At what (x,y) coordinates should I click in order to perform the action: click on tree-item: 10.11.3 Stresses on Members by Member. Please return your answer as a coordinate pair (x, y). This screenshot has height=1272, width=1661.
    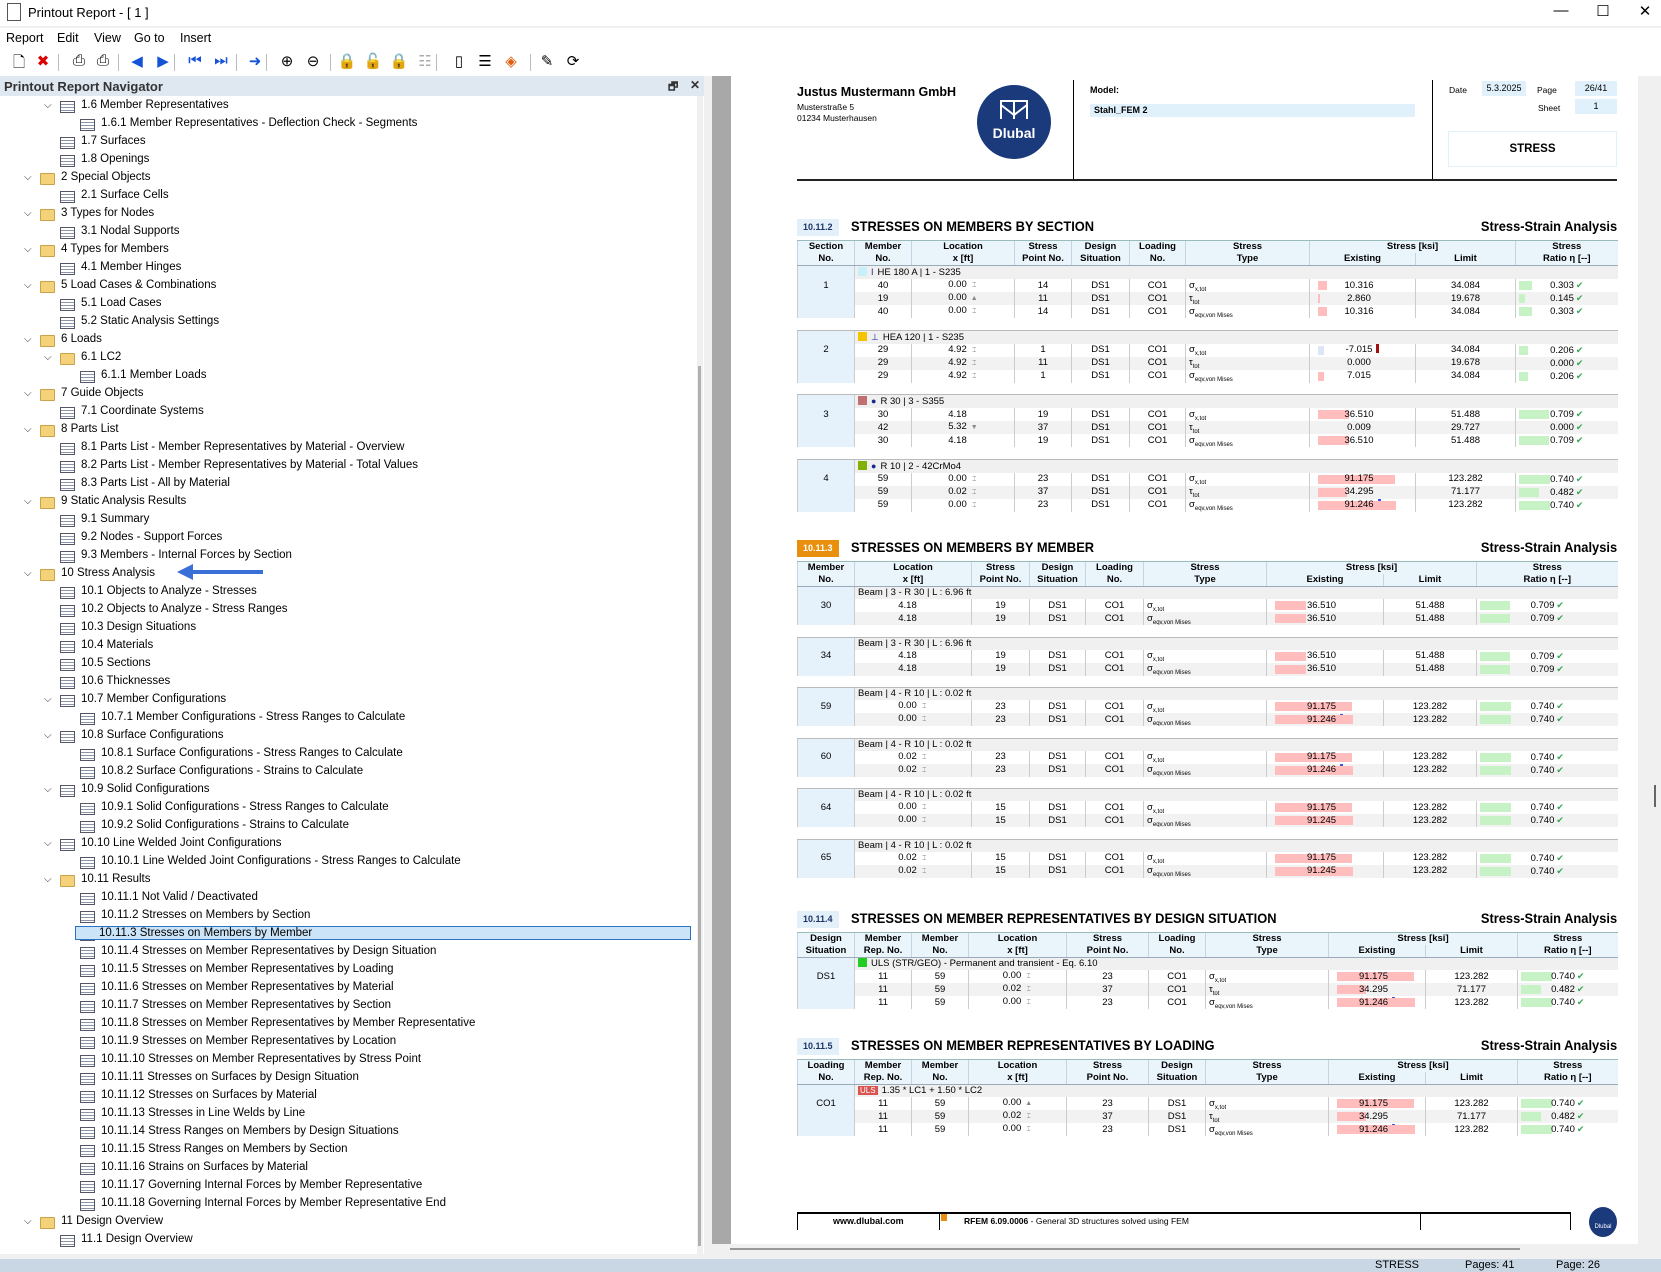
    Looking at the image, I should click on (350, 935).